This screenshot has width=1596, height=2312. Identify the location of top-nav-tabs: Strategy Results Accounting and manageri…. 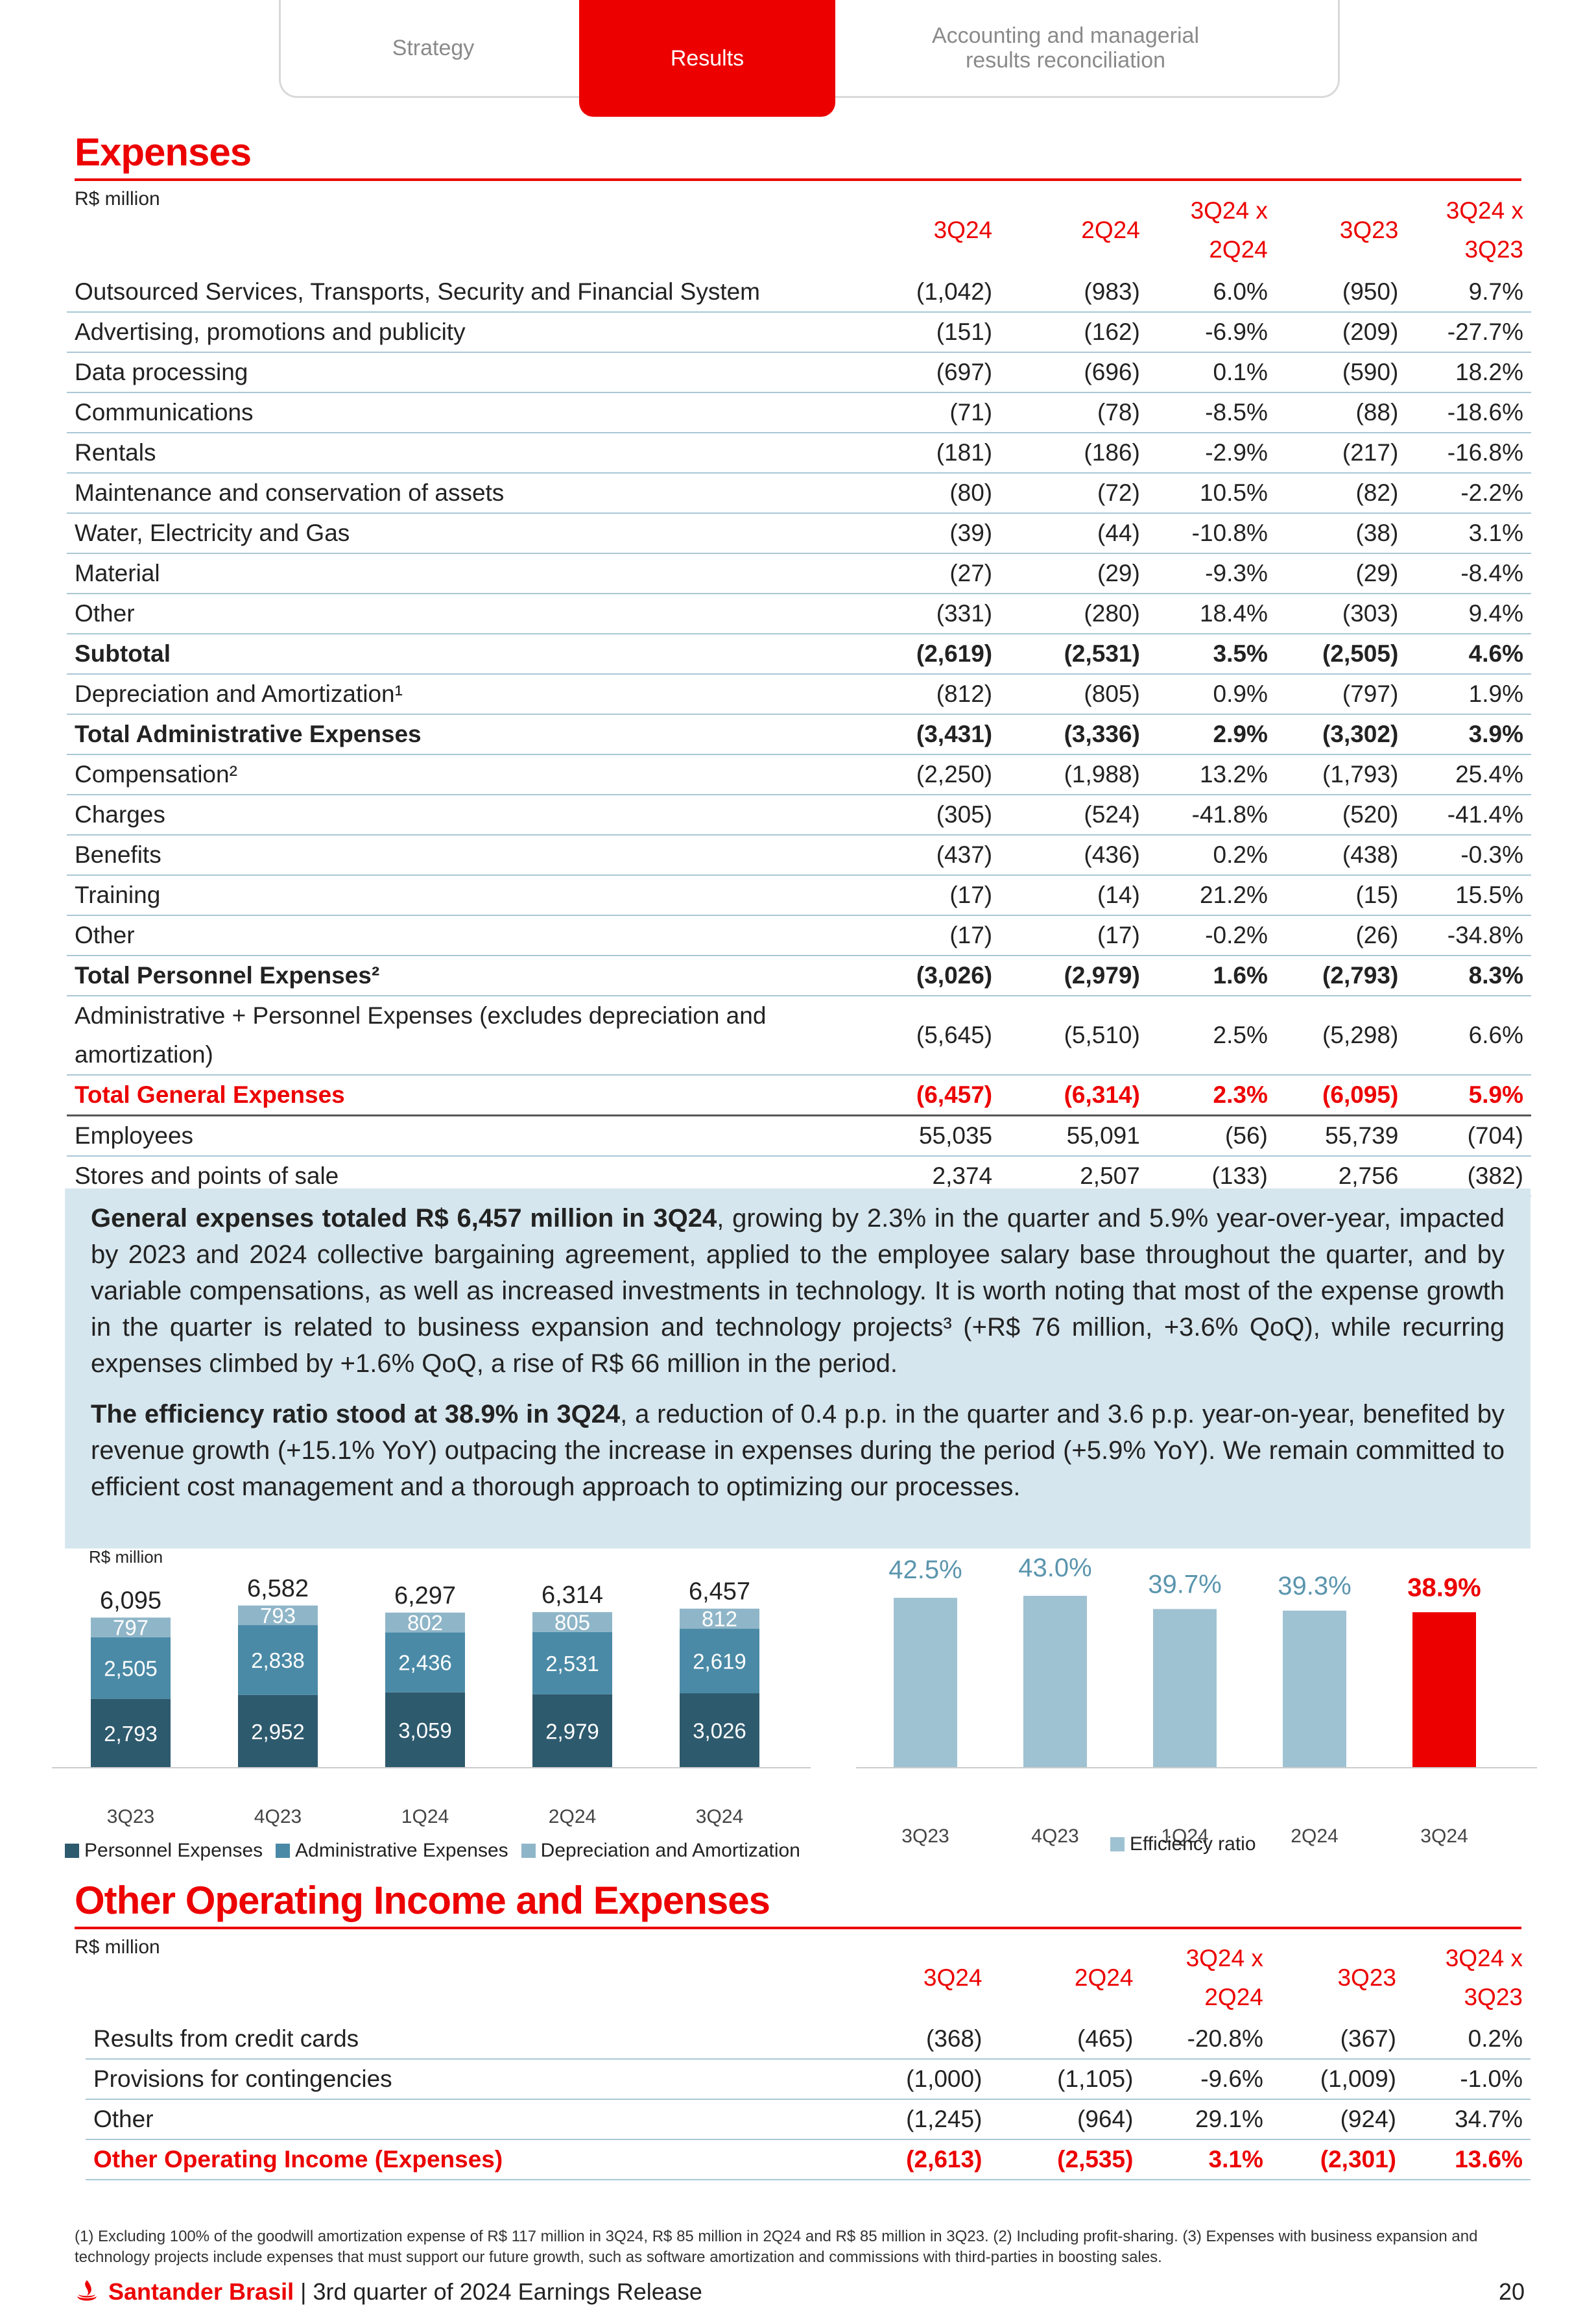
(809, 58).